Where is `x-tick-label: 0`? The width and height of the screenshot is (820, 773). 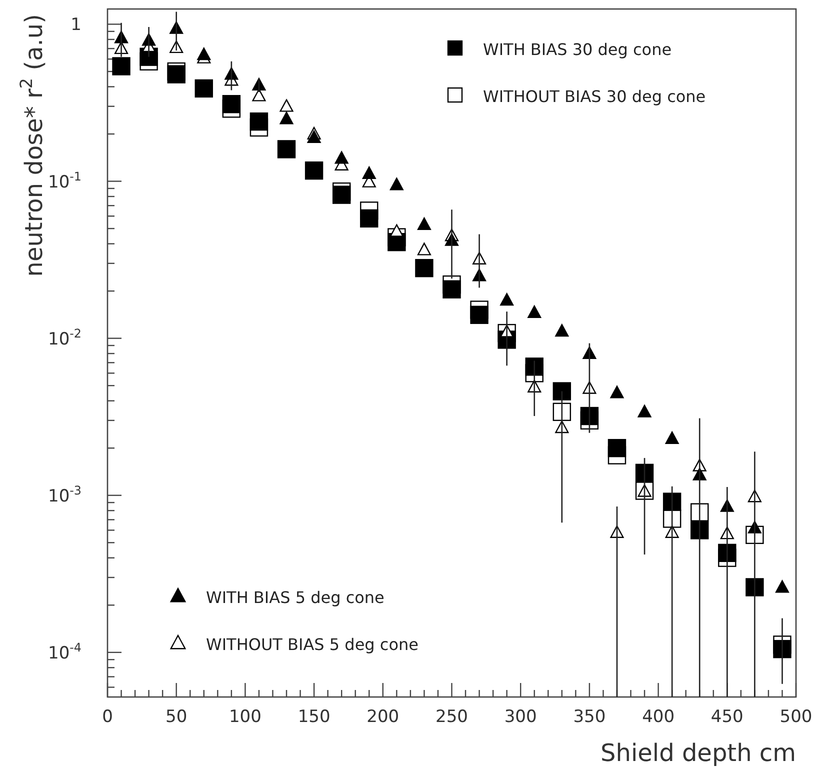 x-tick-label: 0 is located at coordinates (107, 717).